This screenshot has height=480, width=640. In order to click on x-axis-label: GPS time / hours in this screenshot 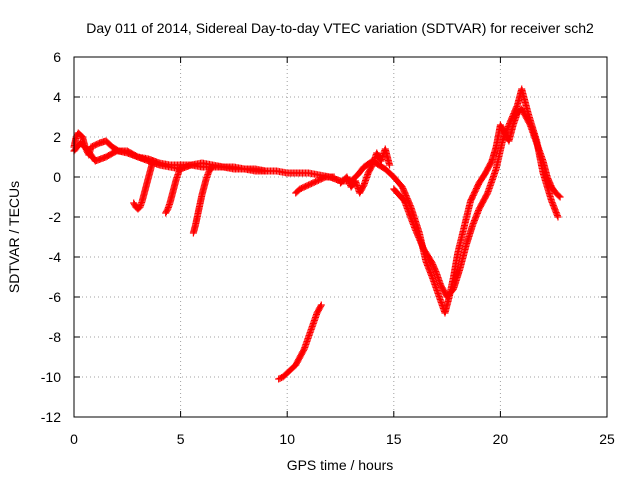, I will do `click(340, 465)`.